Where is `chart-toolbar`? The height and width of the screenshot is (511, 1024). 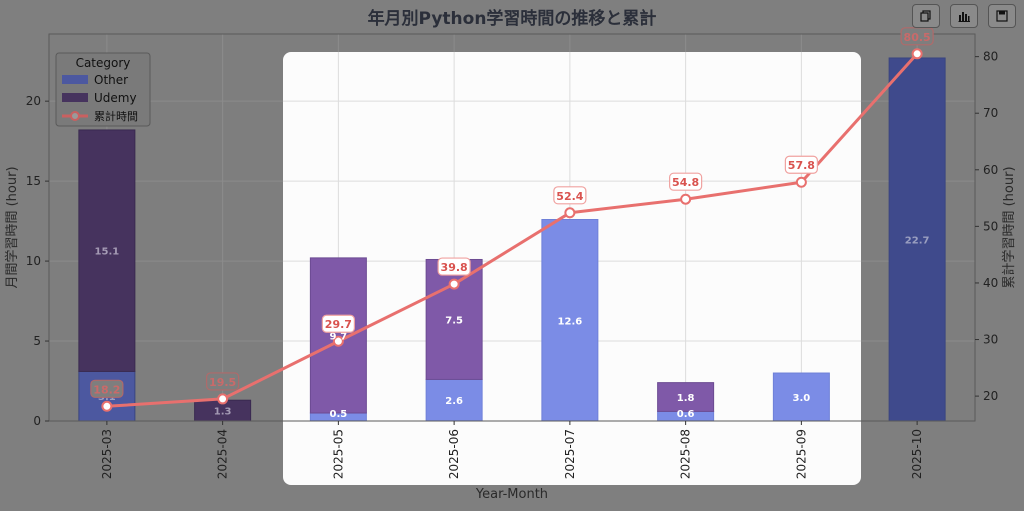 chart-toolbar is located at coordinates (964, 16).